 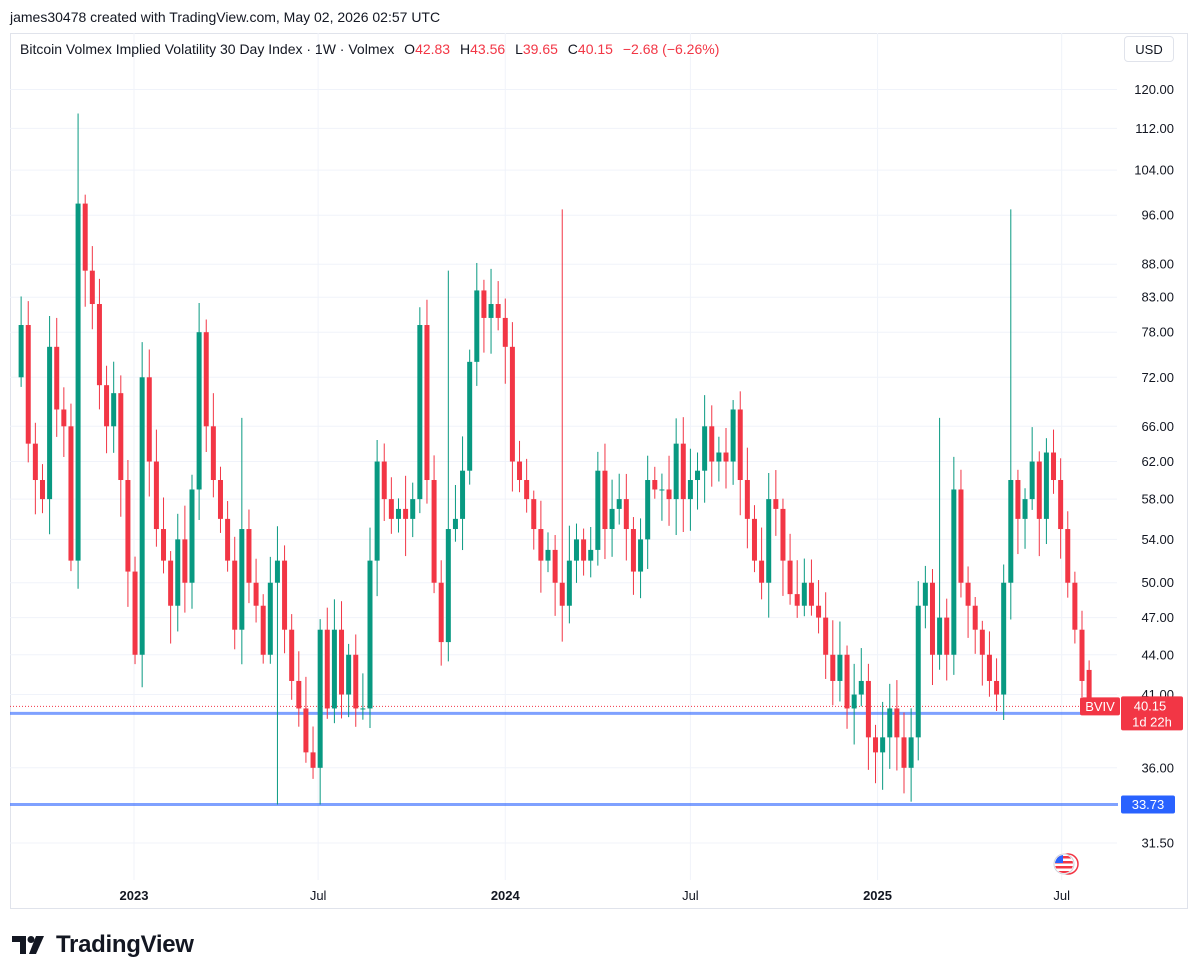 I want to click on price-tick-label: 72.00, so click(x=1157, y=377).